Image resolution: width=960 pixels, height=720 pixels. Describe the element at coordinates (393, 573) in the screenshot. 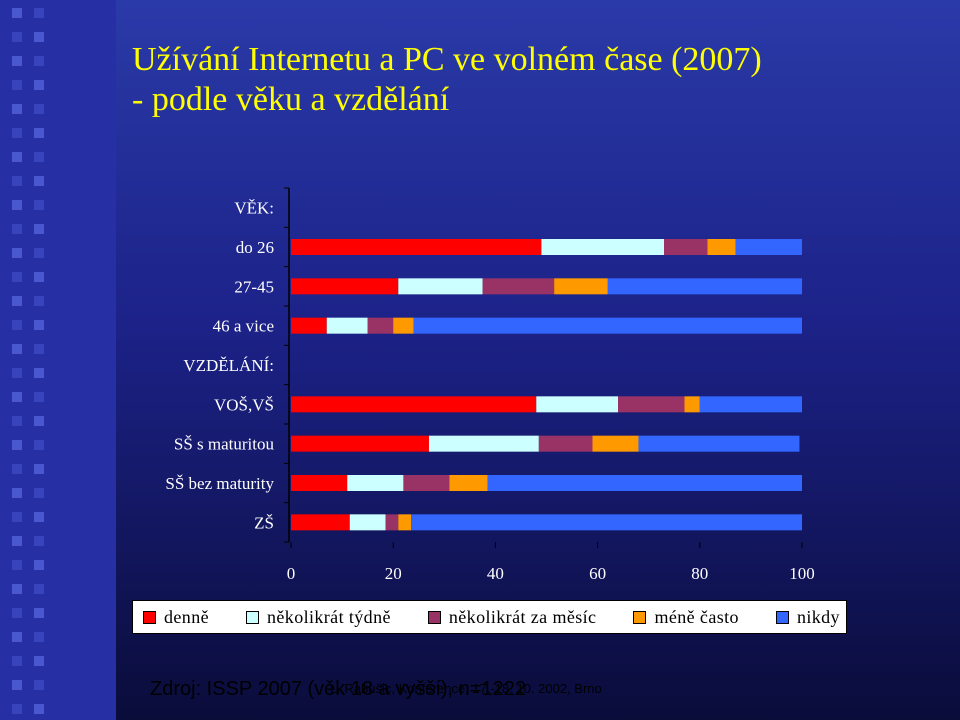

I see `x-tick-label: 20` at that location.